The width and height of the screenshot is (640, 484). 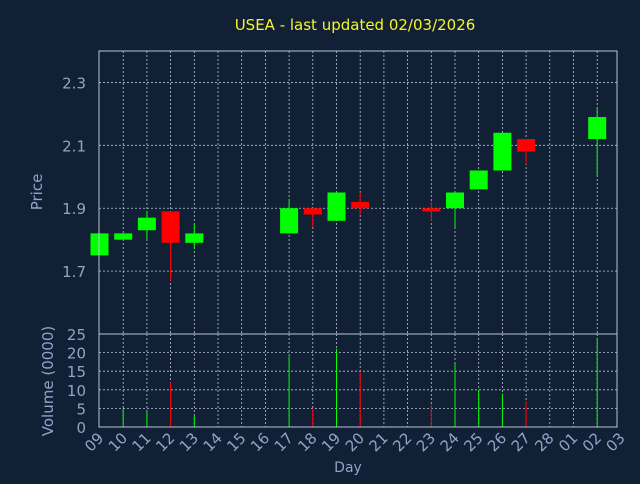 What do you see at coordinates (260, 442) in the screenshot?
I see `x-tick-label: 16` at bounding box center [260, 442].